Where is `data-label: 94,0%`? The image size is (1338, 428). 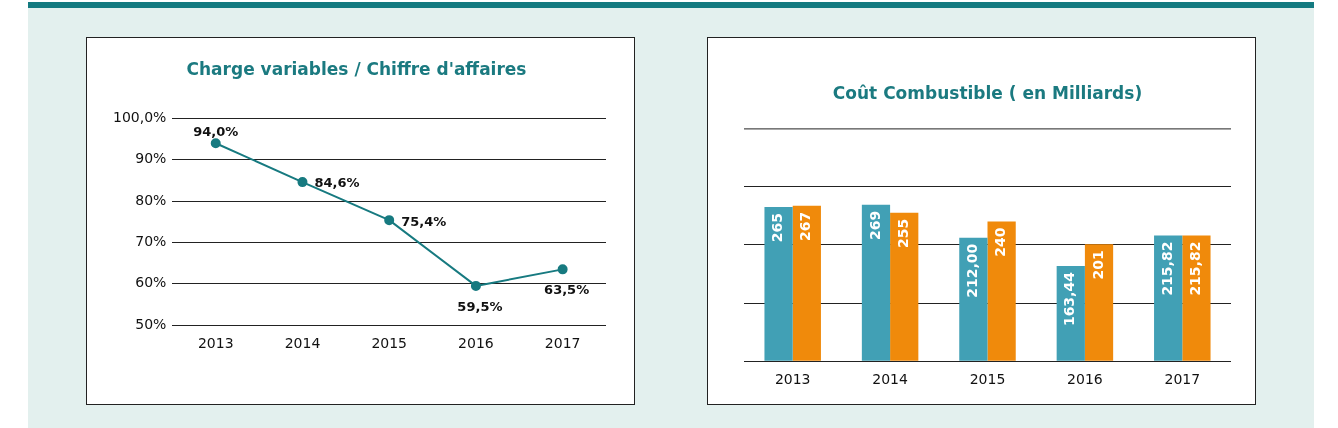
data-label: 94,0% is located at coordinates (216, 132).